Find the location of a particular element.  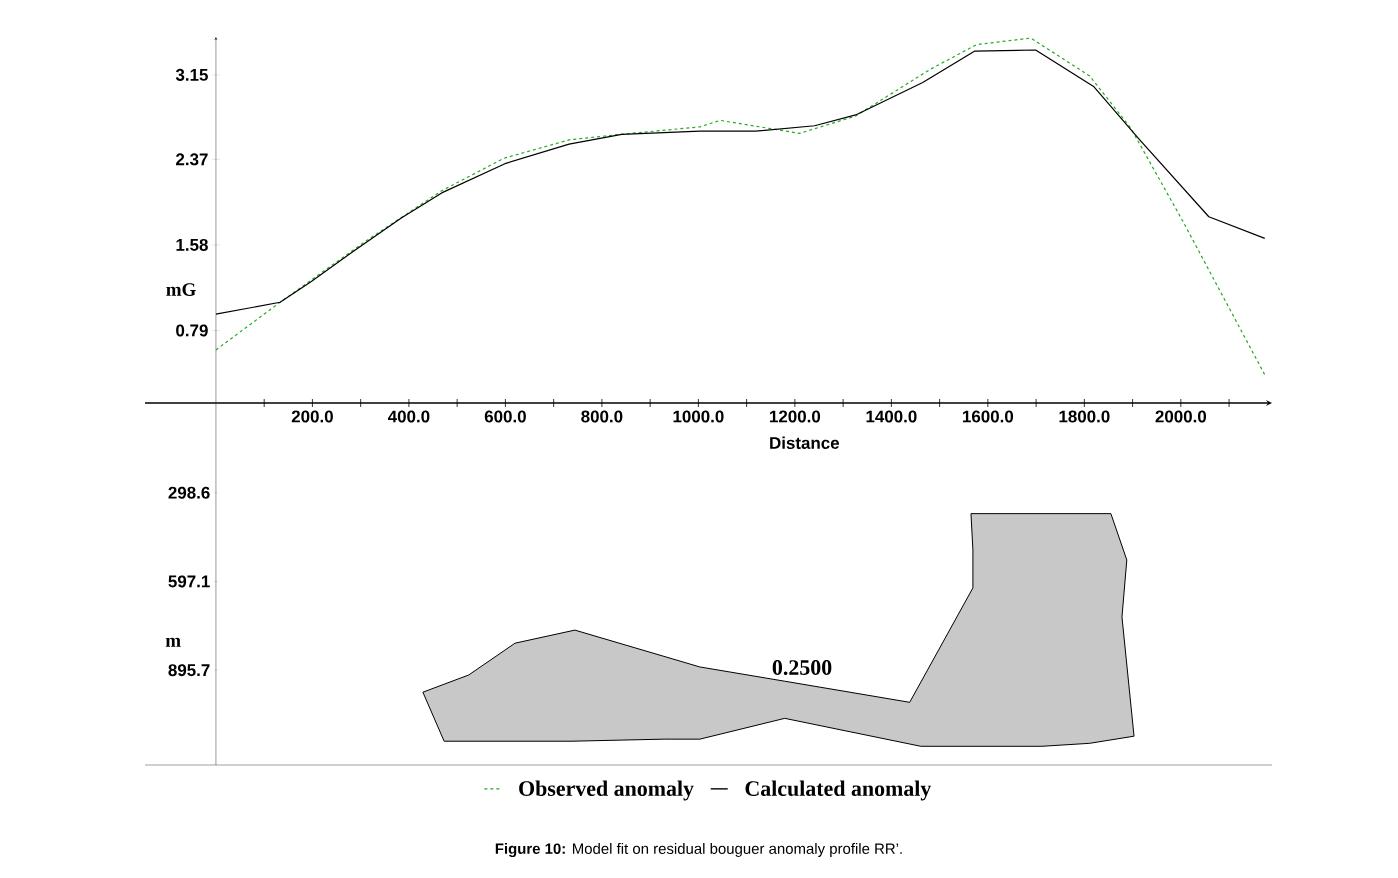

x-tick-label: 2000.0 is located at coordinates (1181, 416).